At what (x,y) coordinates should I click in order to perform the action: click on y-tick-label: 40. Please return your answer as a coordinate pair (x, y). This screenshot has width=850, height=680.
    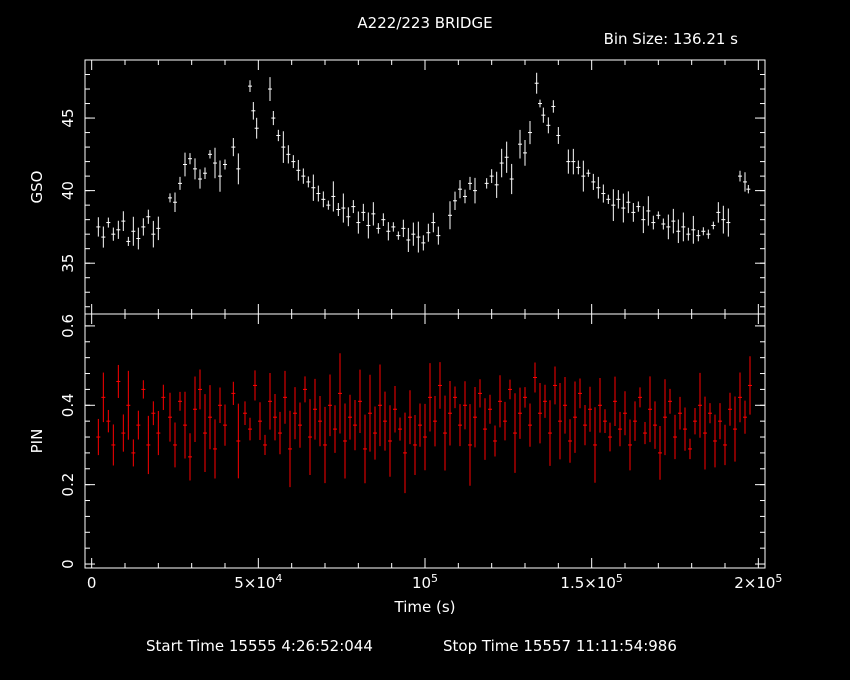
    Looking at the image, I should click on (68, 190).